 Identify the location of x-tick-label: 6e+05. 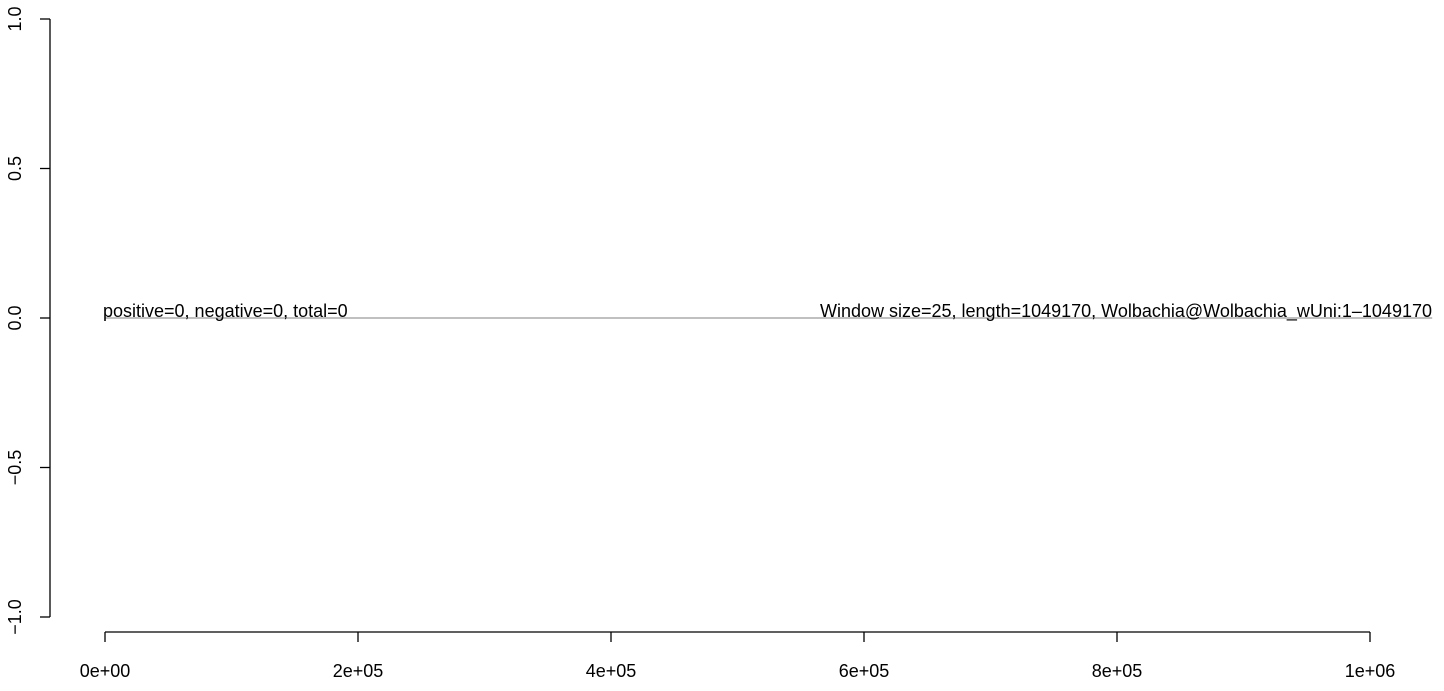
(864, 671).